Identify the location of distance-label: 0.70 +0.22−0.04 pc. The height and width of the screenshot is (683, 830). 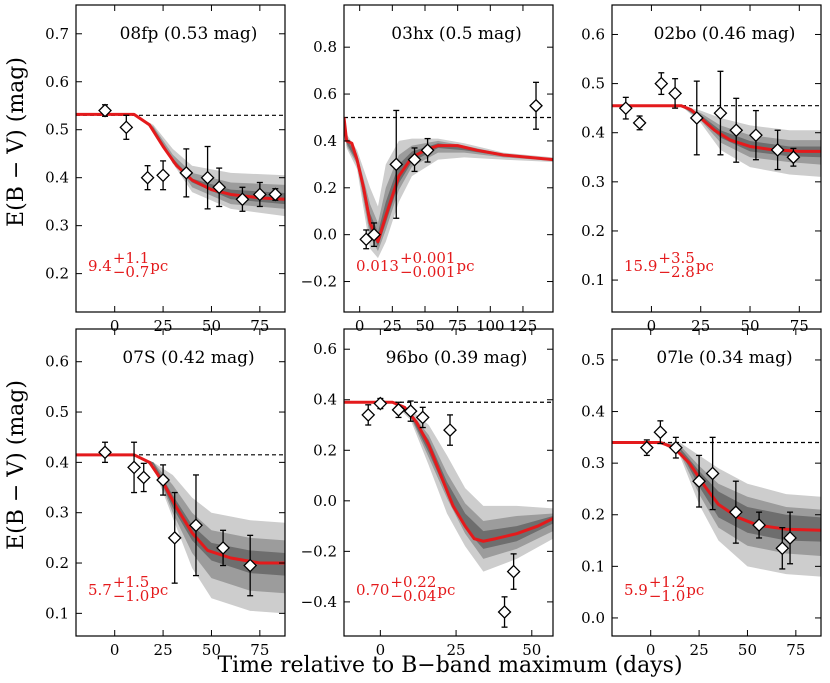
(405, 589).